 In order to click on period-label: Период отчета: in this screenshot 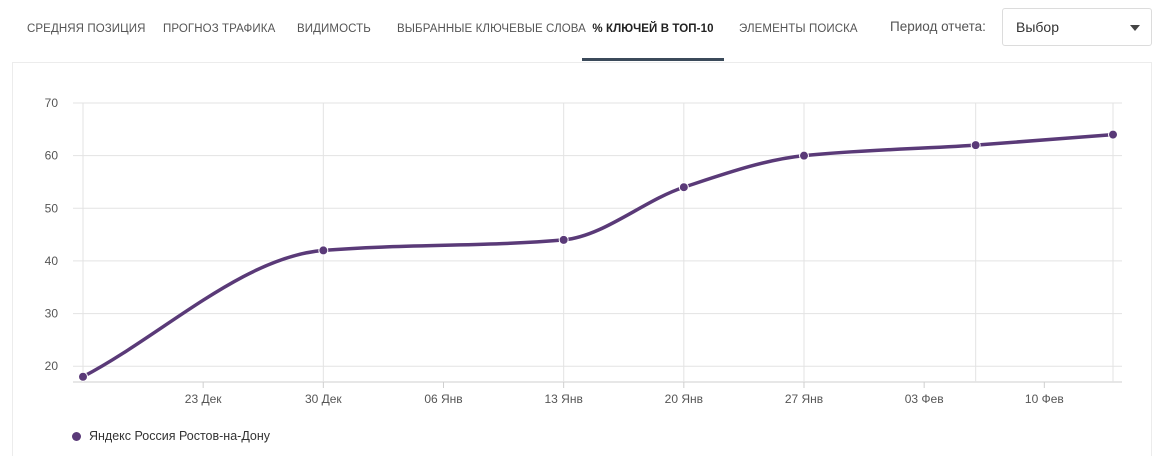, I will do `click(938, 26)`.